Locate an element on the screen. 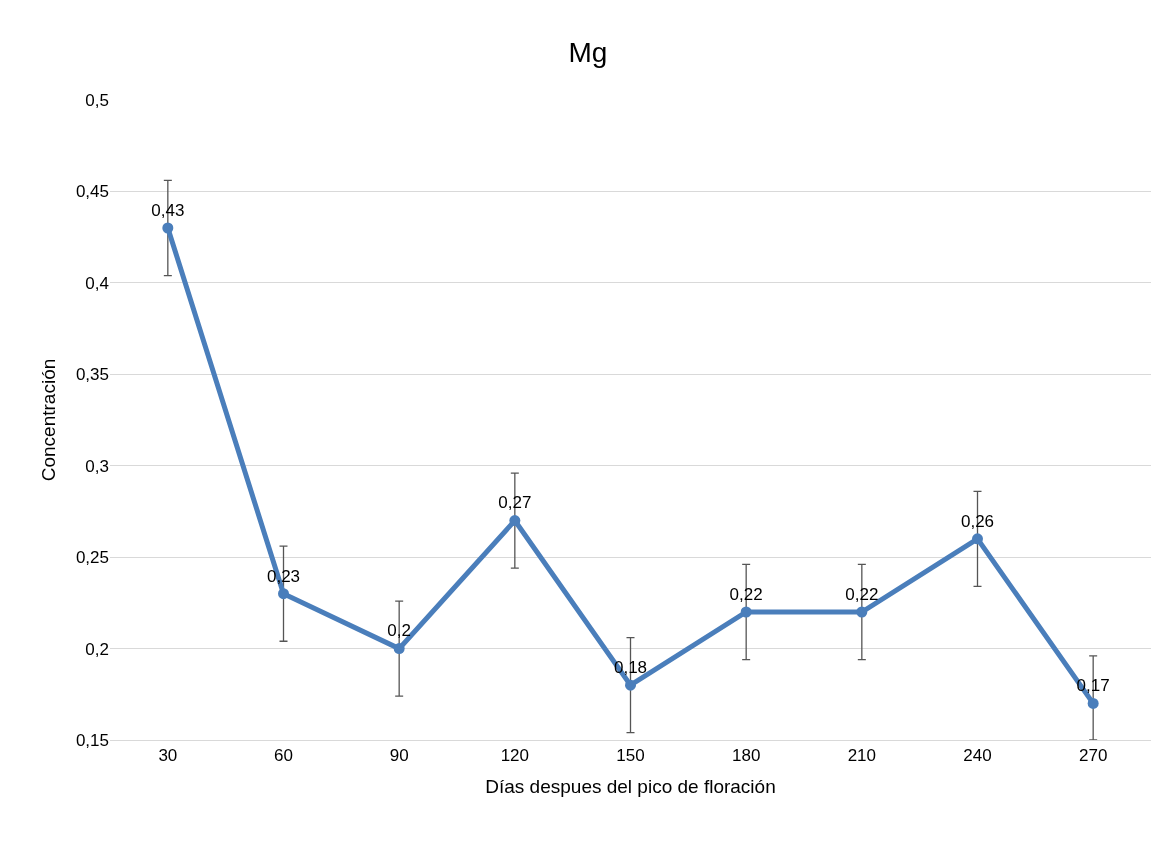 The image size is (1176, 850). y-tick-label: 0,4 is located at coordinates (97, 283).